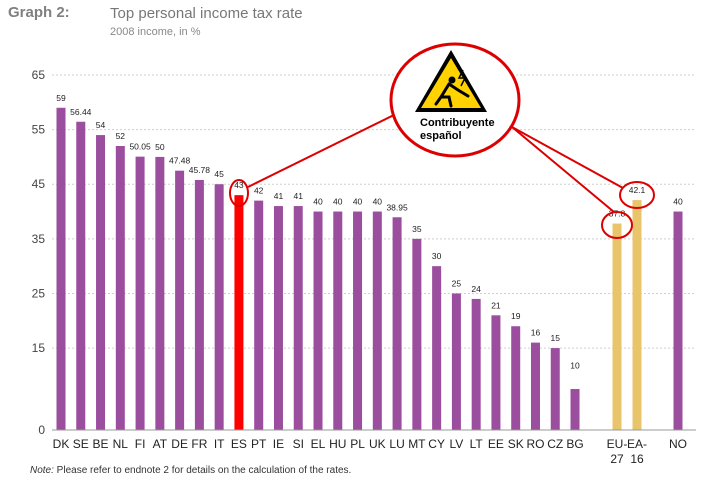 Image resolution: width=708 pixels, height=495 pixels. Describe the element at coordinates (337, 444) in the screenshot. I see `x-tick-label: HU` at that location.